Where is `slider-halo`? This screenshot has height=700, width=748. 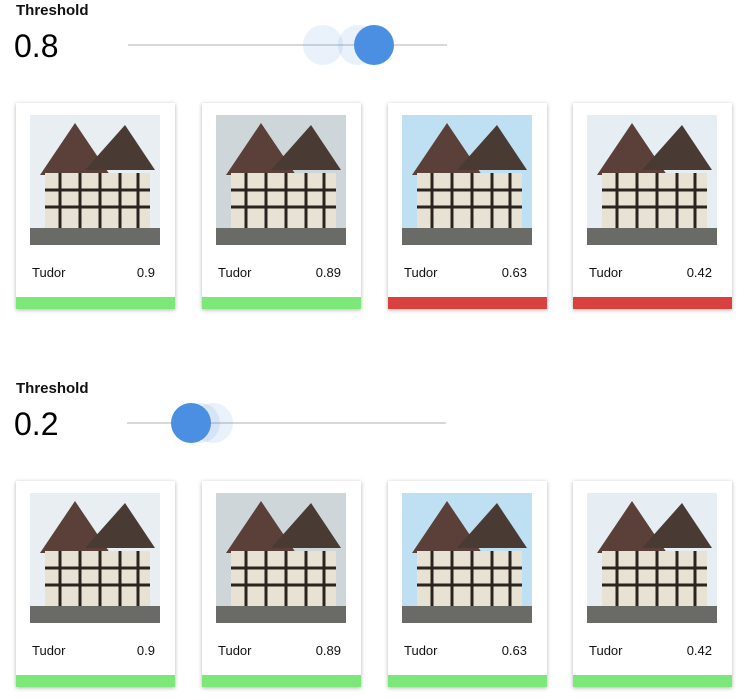 slider-halo is located at coordinates (322, 45).